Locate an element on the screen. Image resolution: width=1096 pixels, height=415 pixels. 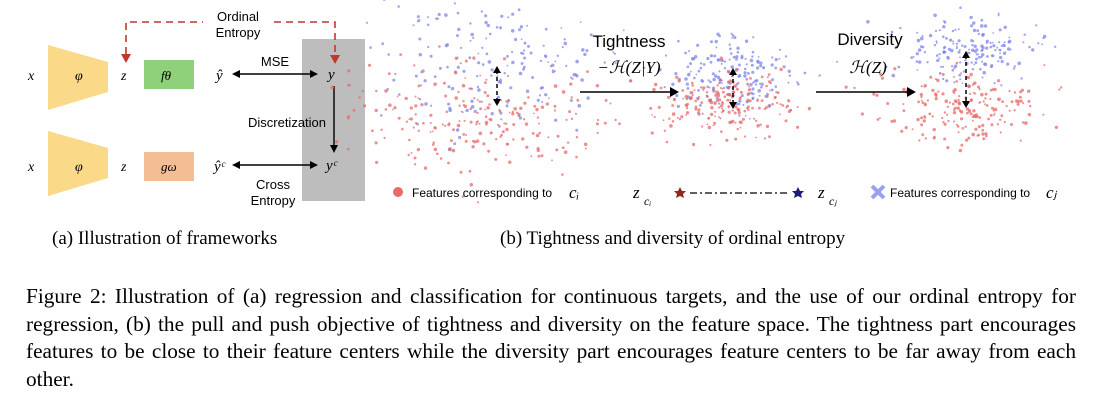
y-bottom: yᶜ is located at coordinates (331, 166).